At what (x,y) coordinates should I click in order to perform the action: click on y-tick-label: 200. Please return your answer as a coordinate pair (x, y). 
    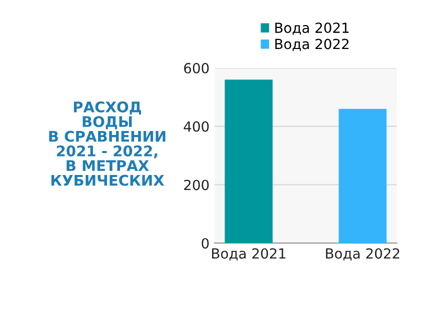
    Looking at the image, I should click on (196, 185).